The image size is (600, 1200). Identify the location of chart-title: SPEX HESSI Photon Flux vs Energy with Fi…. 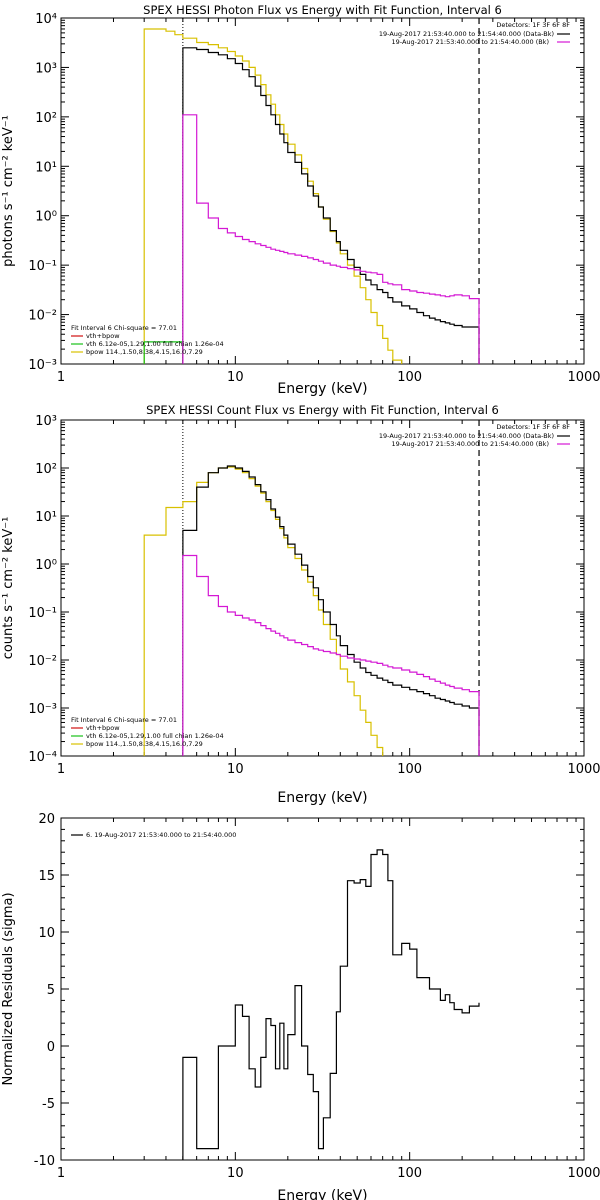
(322, 10).